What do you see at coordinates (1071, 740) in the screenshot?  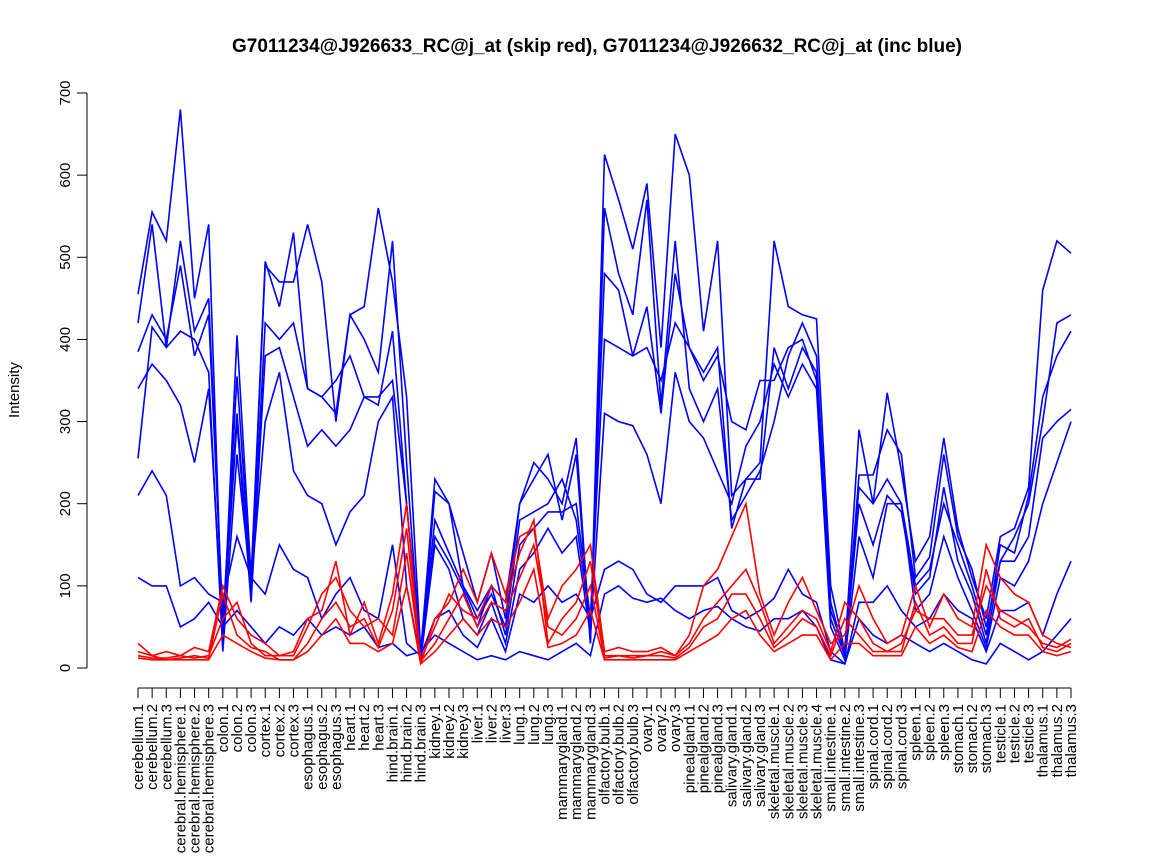 I see `x-tick-label: thalamus.3` at bounding box center [1071, 740].